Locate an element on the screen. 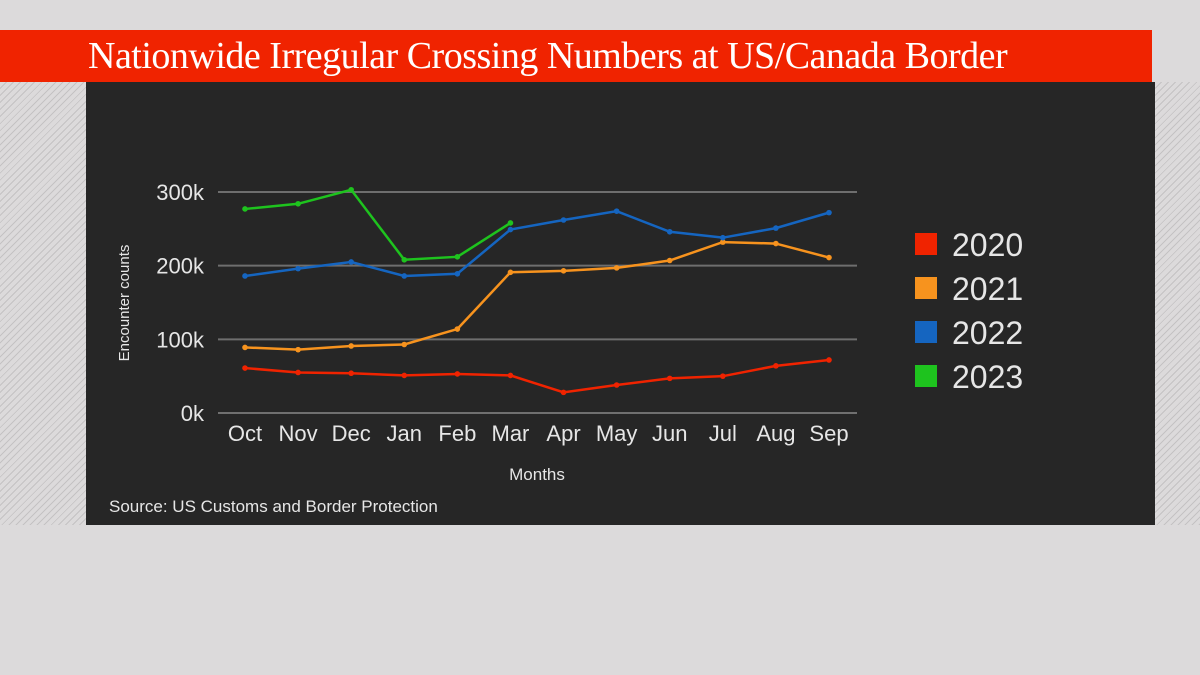 The image size is (1200, 675). source-note: Source: US Customs and Border Protection is located at coordinates (273, 506).